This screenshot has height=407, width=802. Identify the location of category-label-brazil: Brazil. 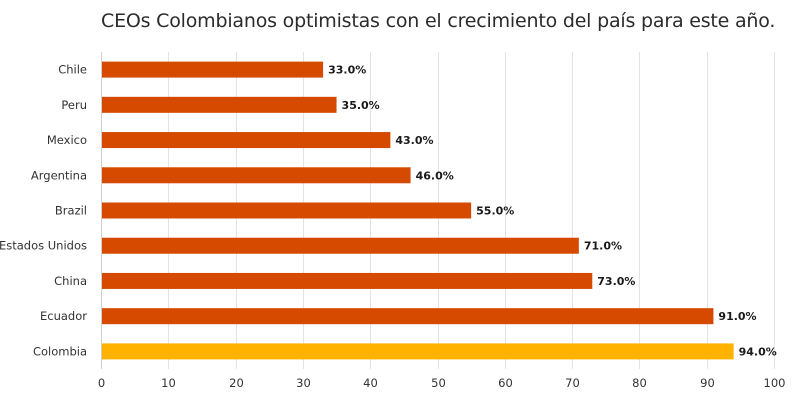
(71, 211).